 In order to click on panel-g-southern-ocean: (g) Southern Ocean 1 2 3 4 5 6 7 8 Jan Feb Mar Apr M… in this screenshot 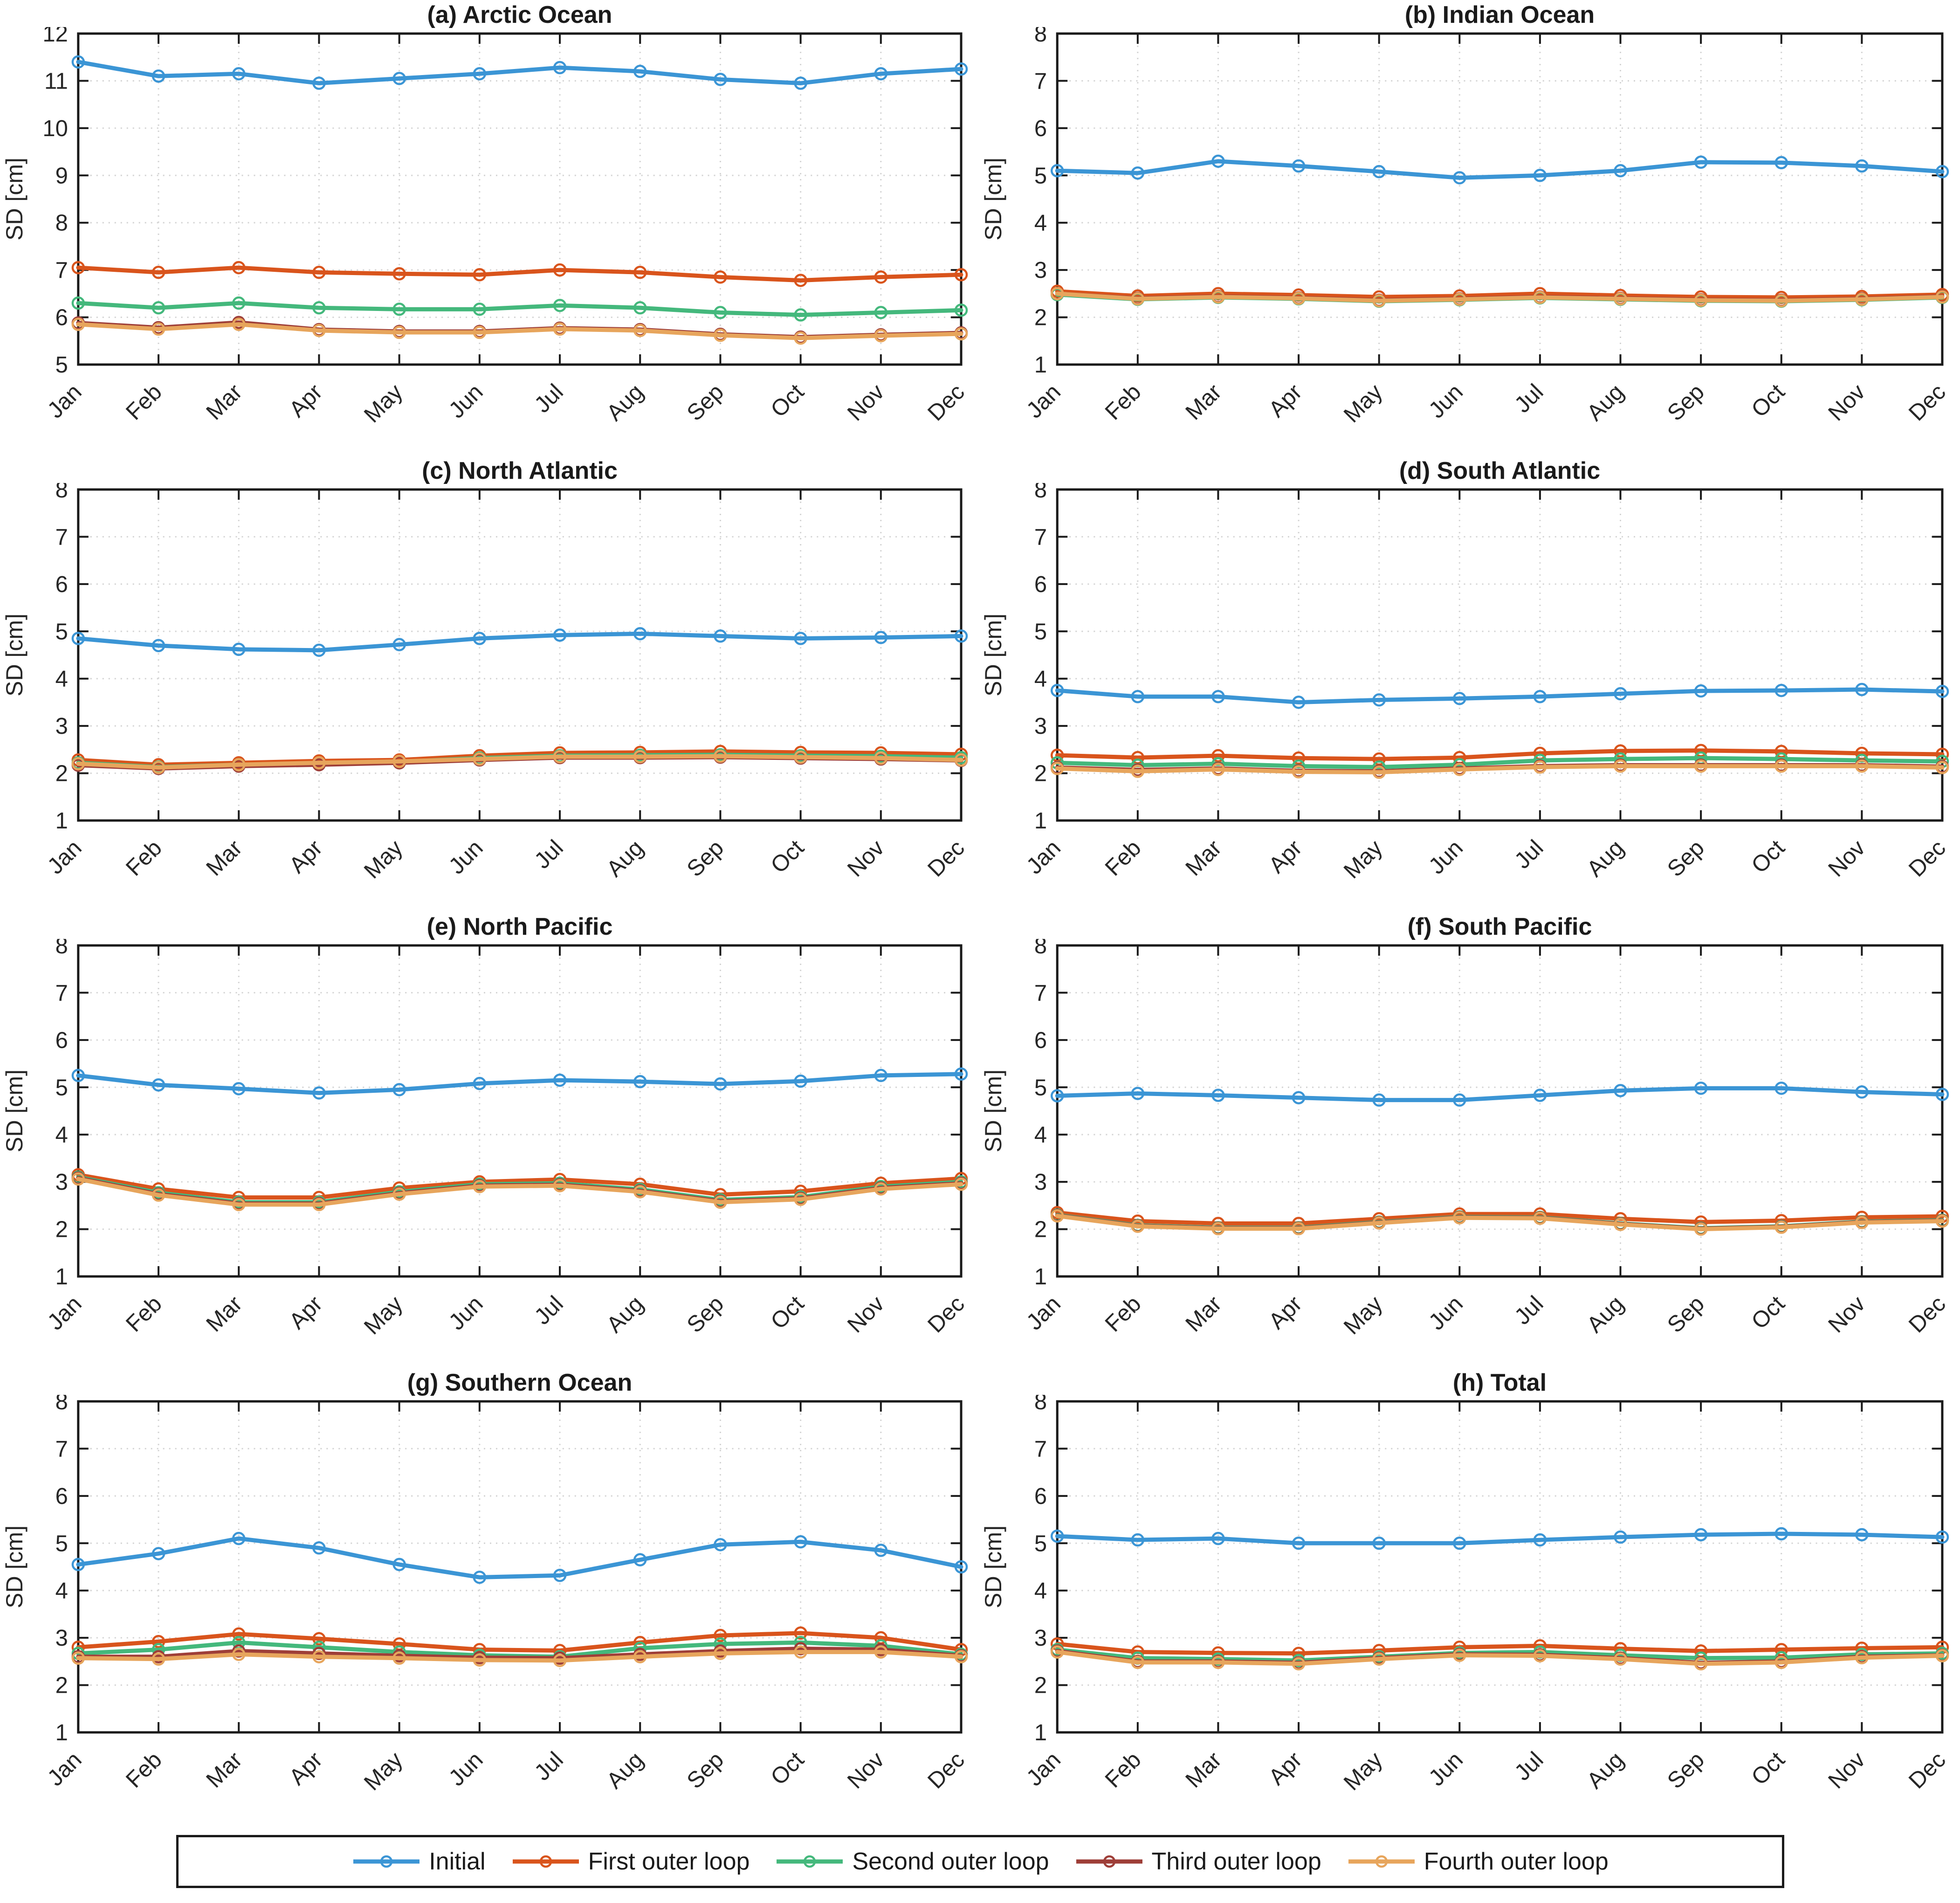, I will do `click(489, 1599)`.